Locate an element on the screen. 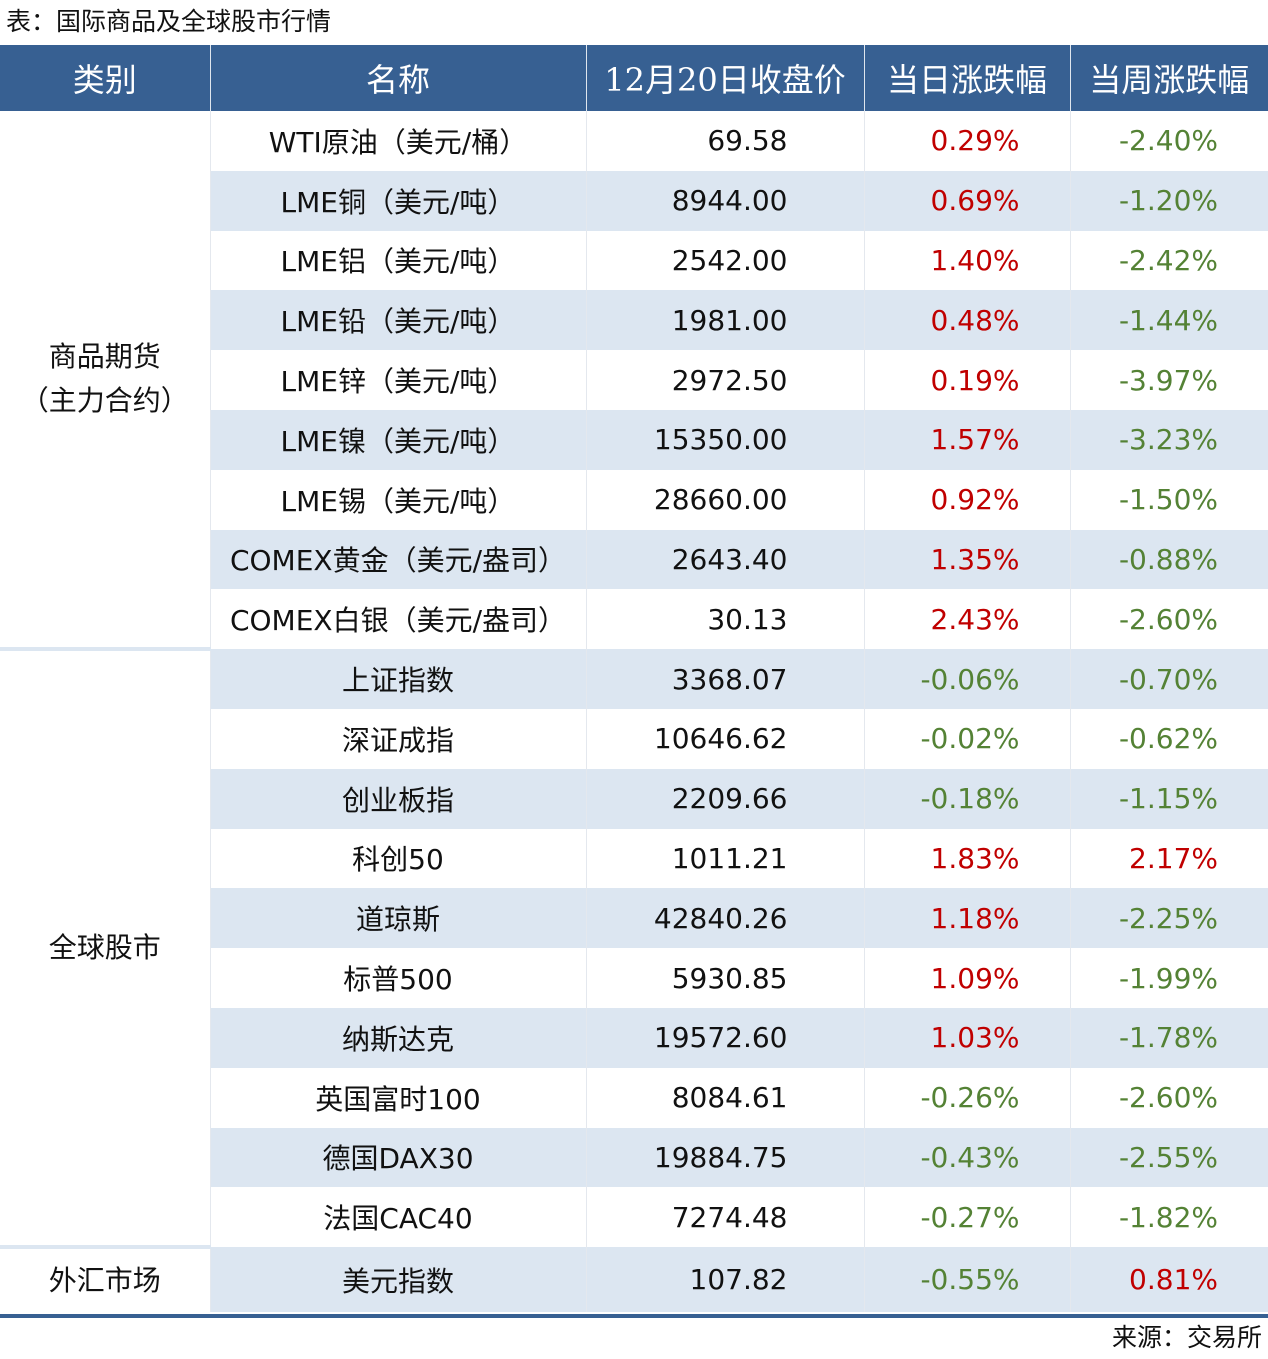  close-price: 2542.00 is located at coordinates (724, 260).